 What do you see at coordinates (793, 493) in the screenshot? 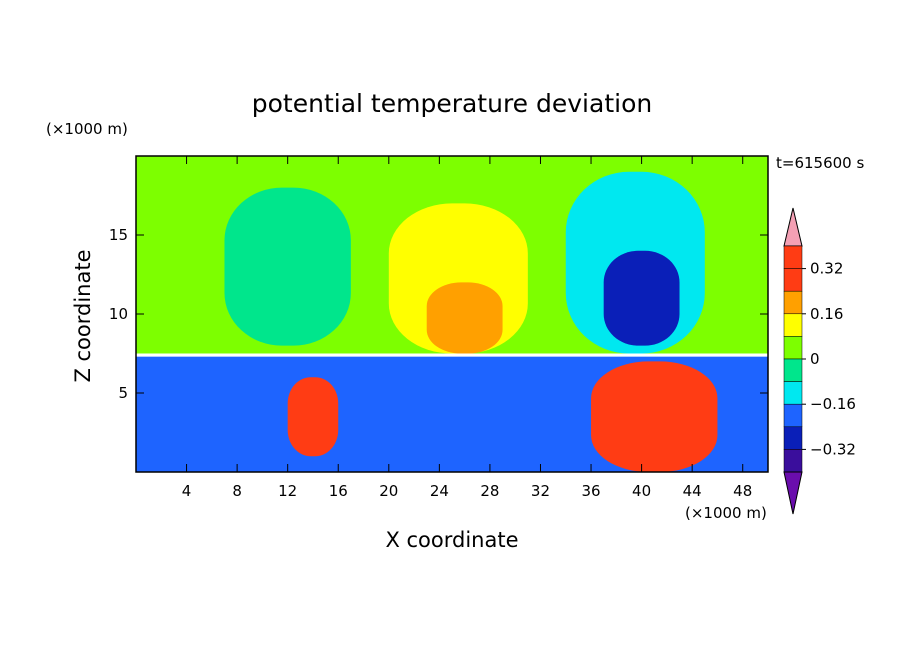
I see `colorbar-extend-bottom` at bounding box center [793, 493].